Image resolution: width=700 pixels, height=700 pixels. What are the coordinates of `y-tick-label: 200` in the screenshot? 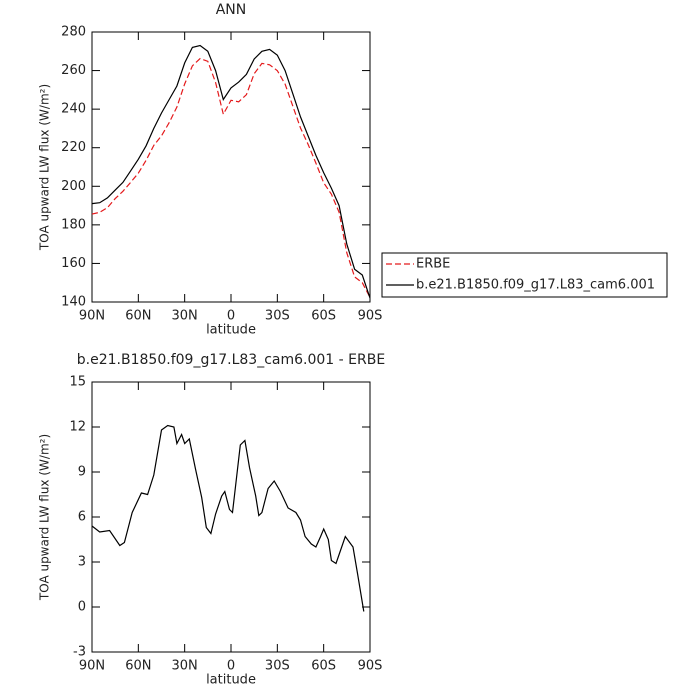 It's located at (73, 186).